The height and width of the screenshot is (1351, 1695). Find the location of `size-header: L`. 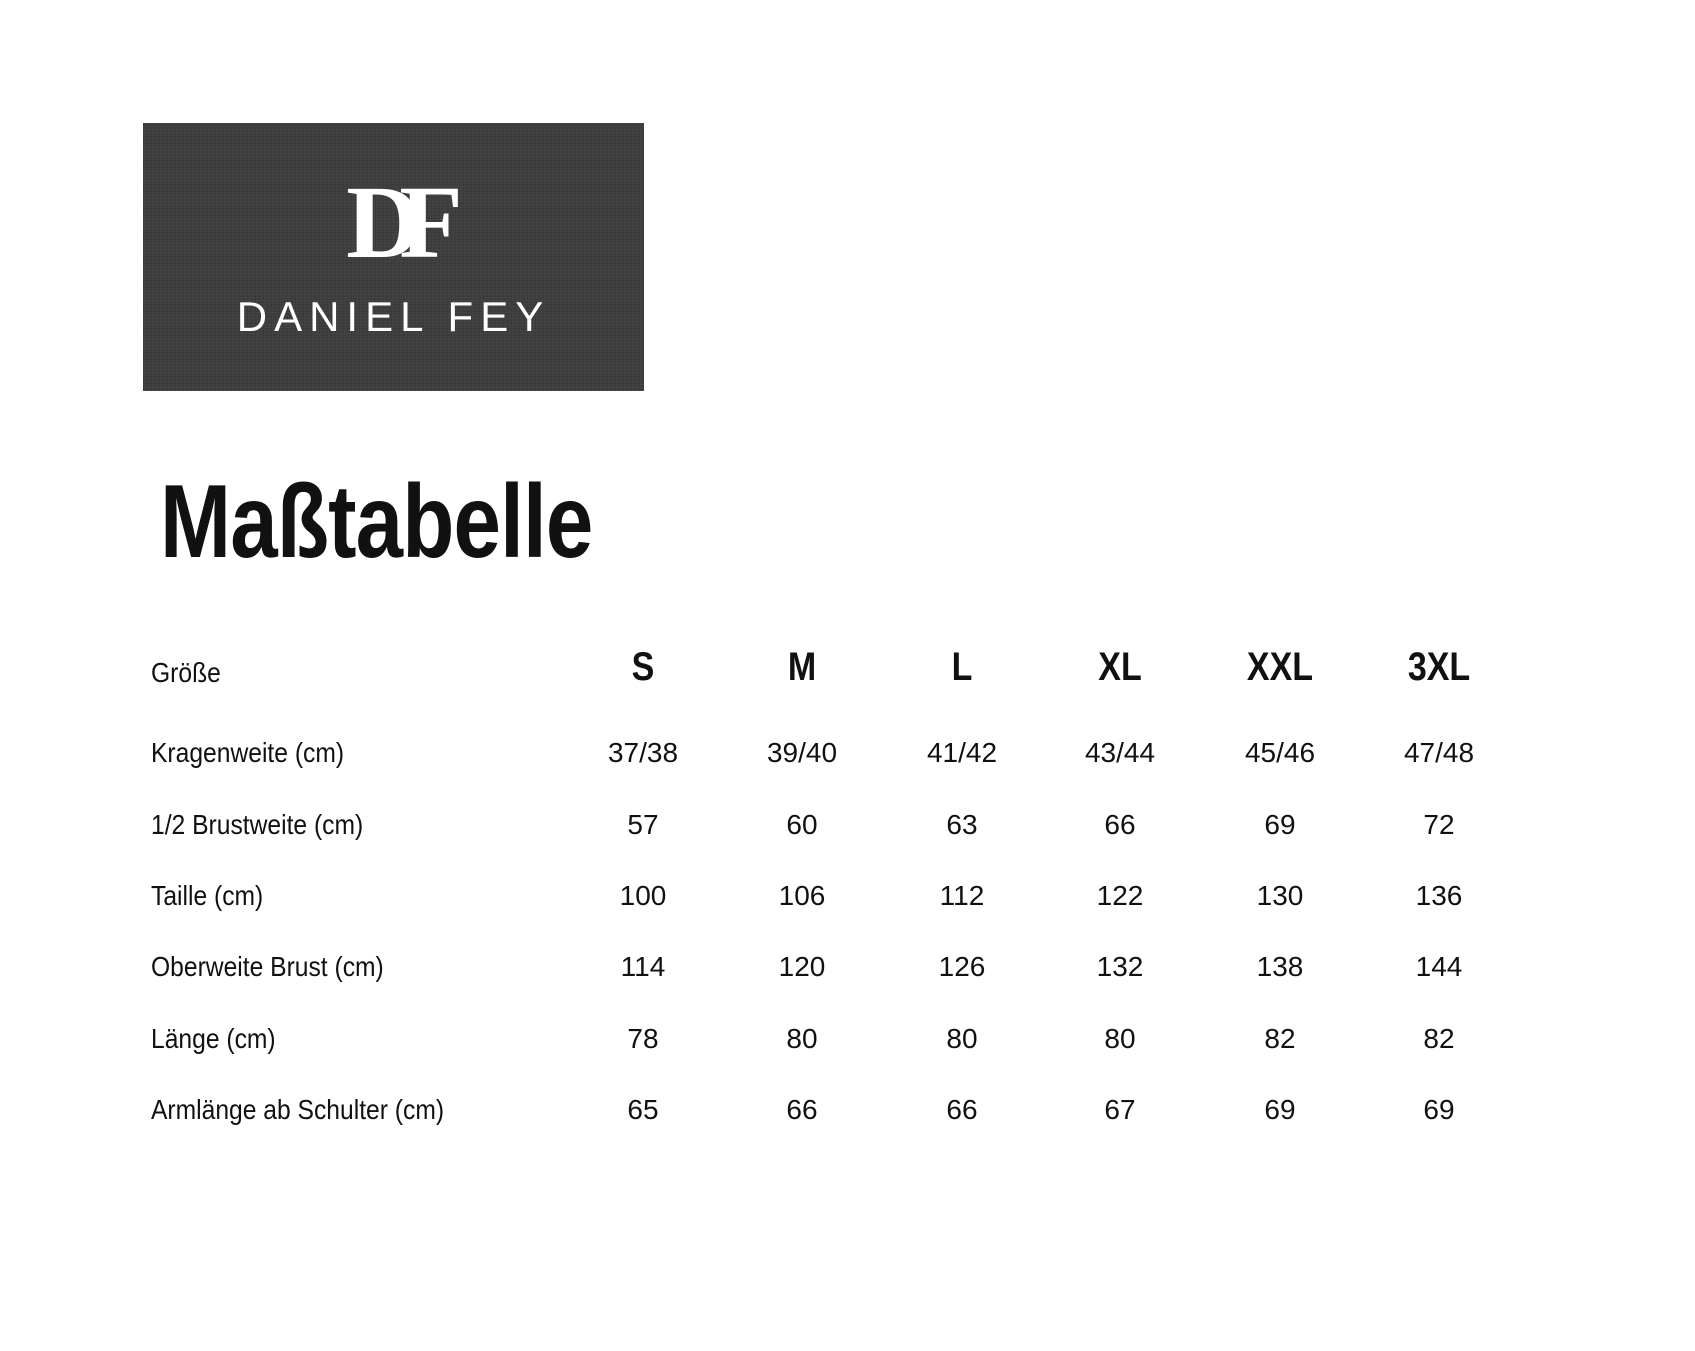

size-header: L is located at coordinates (962, 667).